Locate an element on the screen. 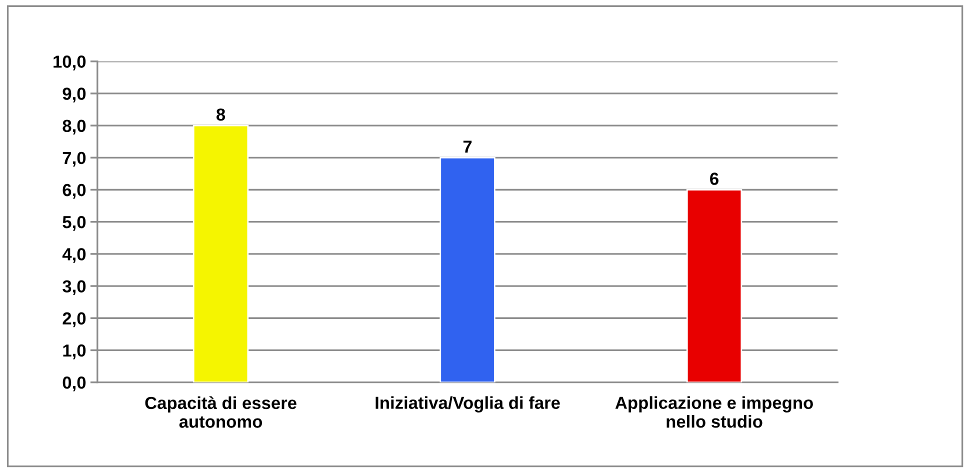 This screenshot has width=974, height=472. y-tick-label: 8,0 is located at coordinates (74, 127).